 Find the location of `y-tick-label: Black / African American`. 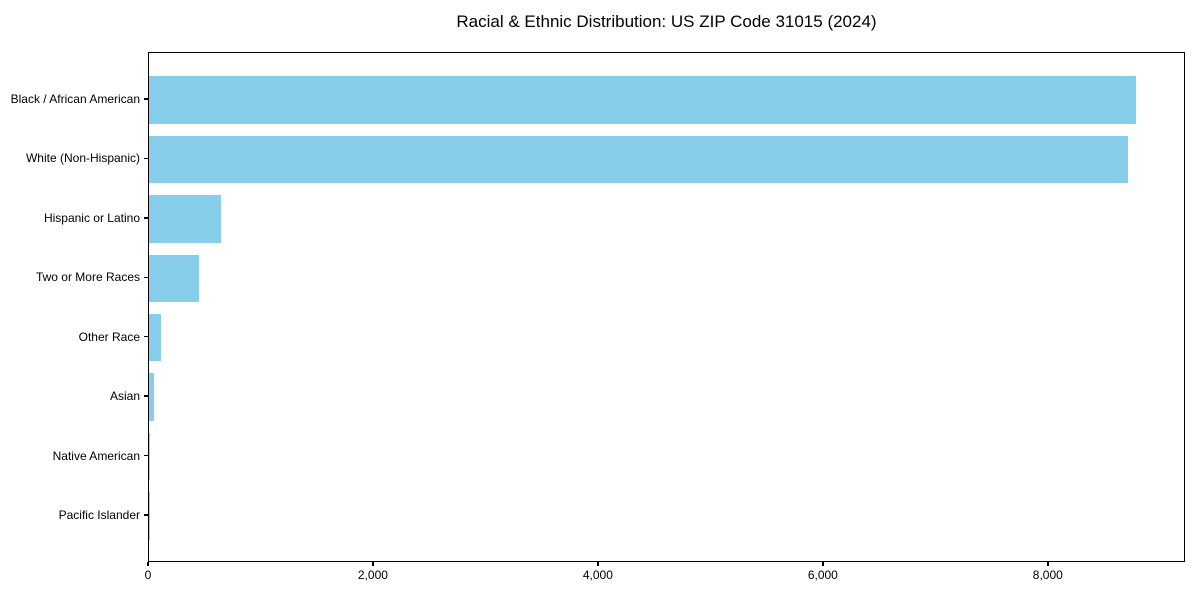

y-tick-label: Black / African American is located at coordinates (75, 98).